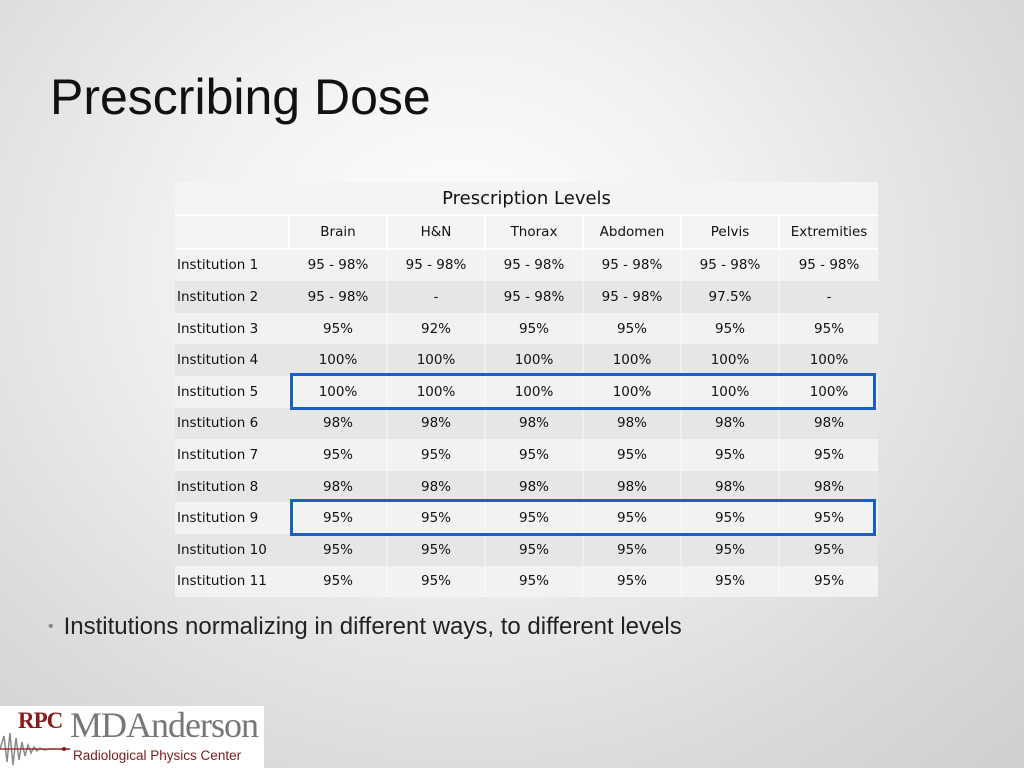 This screenshot has width=1024, height=768. Describe the element at coordinates (232, 328) in the screenshot. I see `institution-name: Institution 3` at that location.